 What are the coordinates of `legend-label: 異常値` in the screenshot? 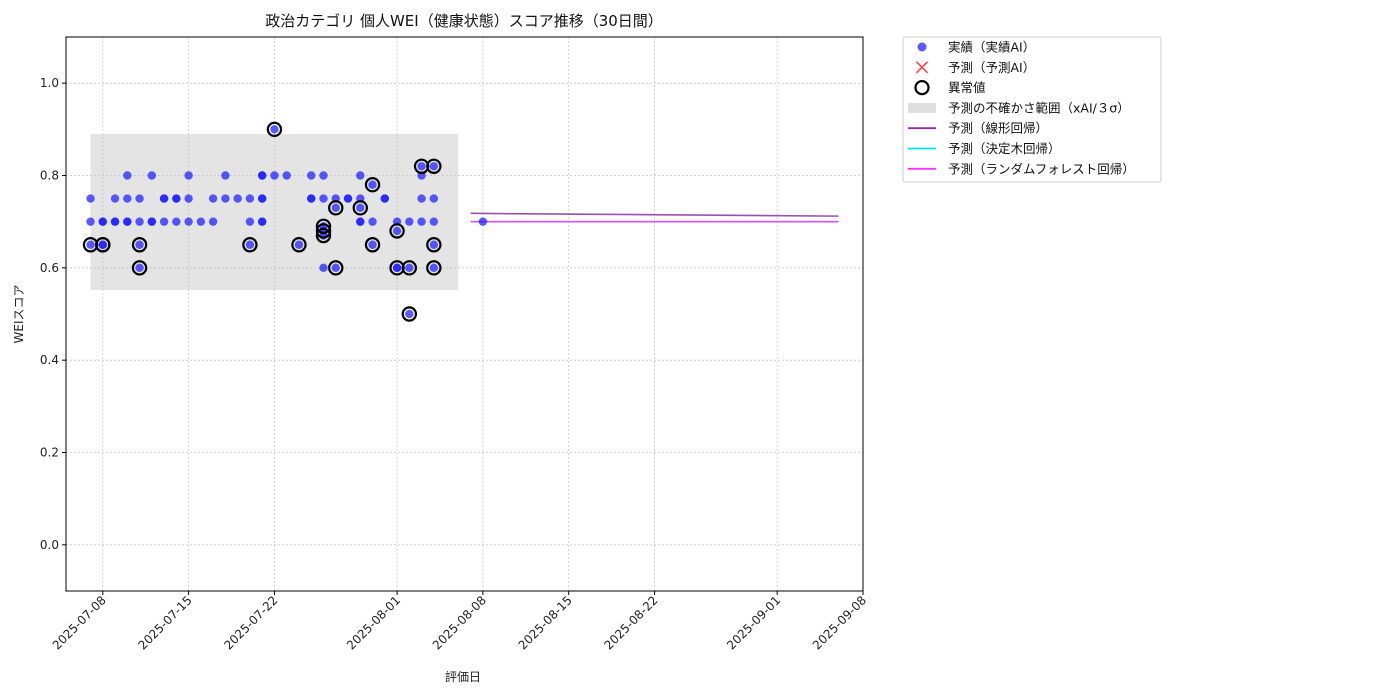 It's located at (967, 87).